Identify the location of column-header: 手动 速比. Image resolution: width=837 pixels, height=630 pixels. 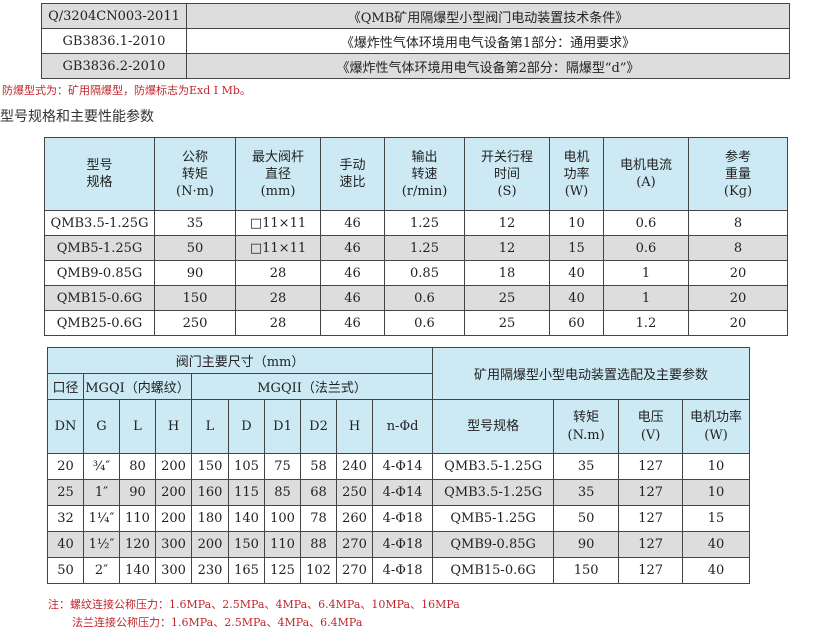
(352, 174).